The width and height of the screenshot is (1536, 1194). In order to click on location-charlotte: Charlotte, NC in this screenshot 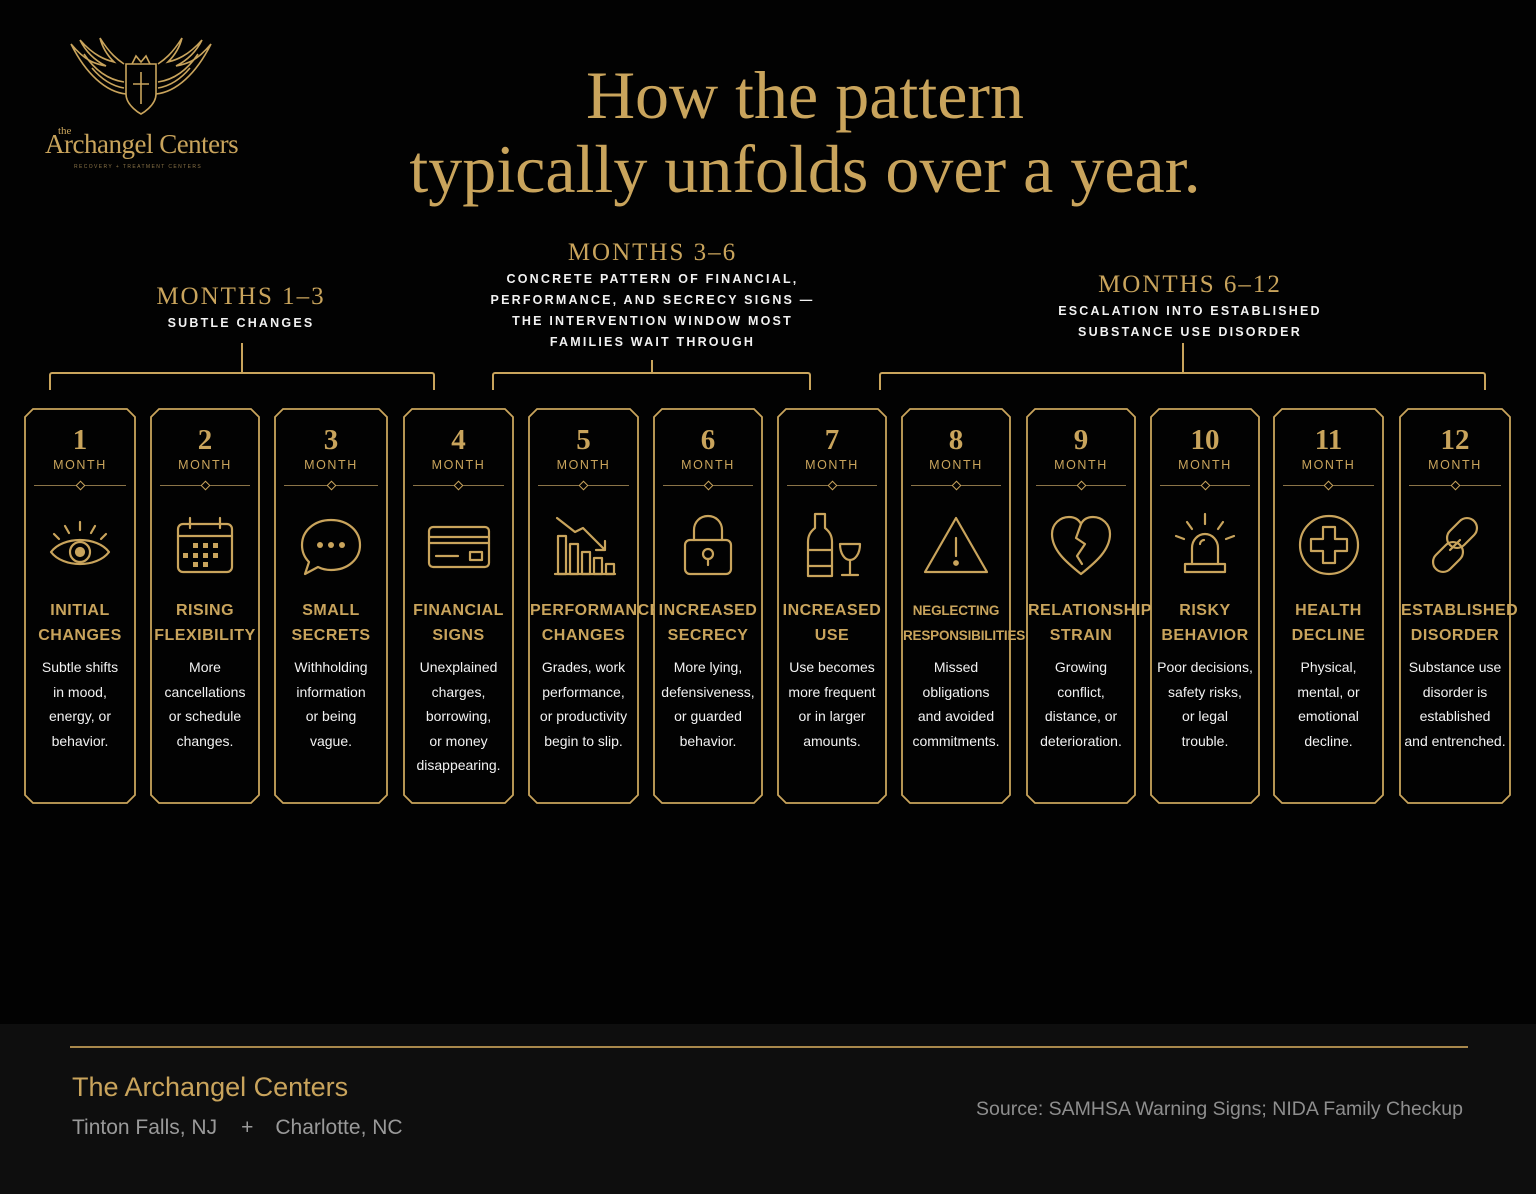, I will do `click(339, 1127)`.